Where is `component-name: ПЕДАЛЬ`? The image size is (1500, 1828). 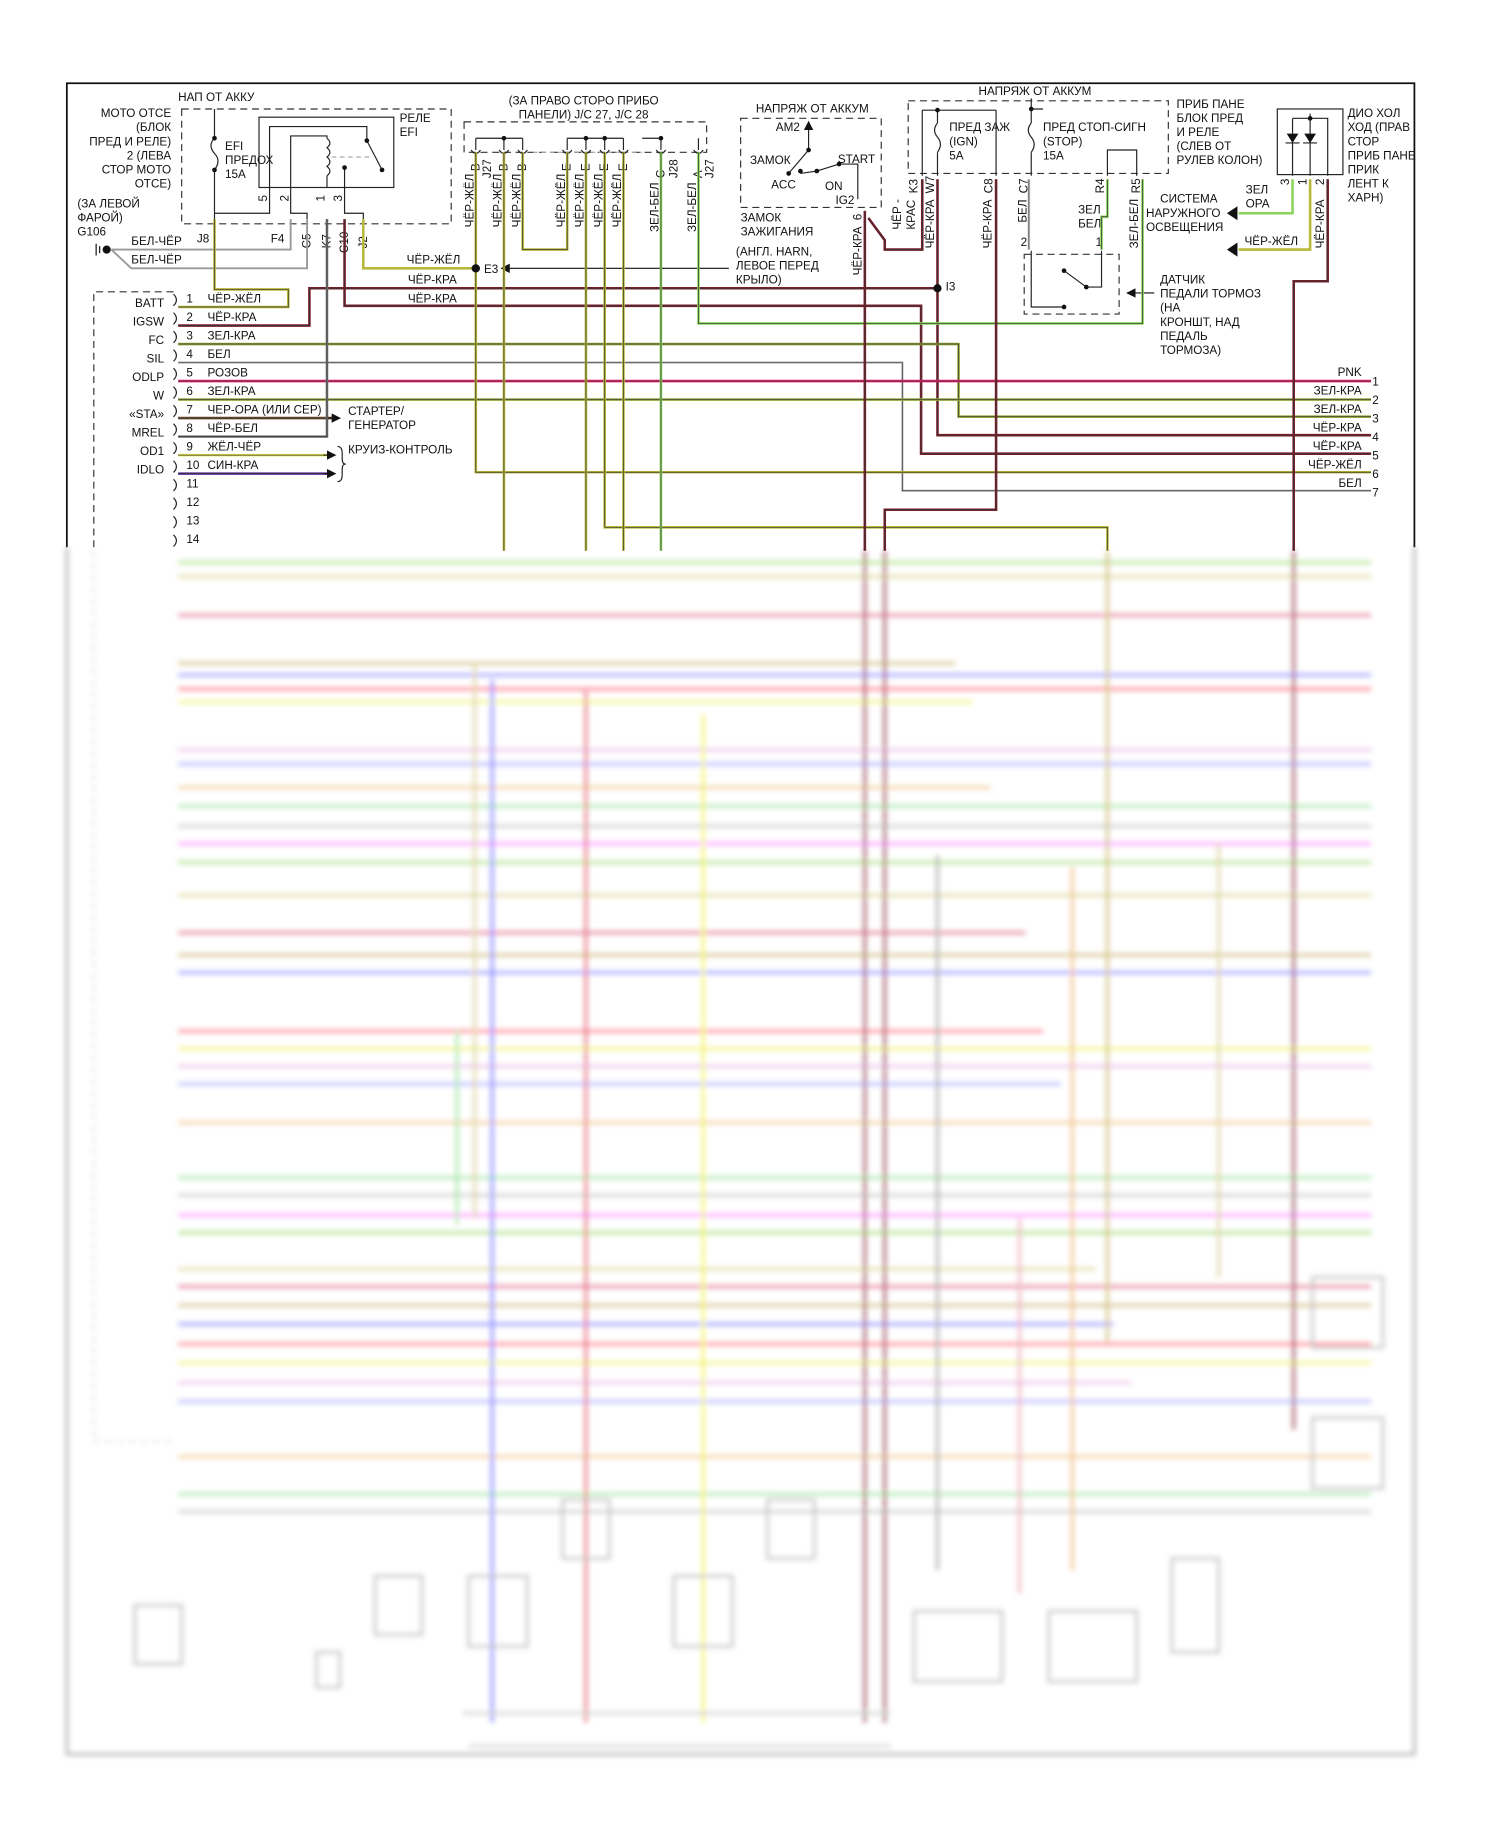
component-name: ПЕДАЛЬ is located at coordinates (1184, 336).